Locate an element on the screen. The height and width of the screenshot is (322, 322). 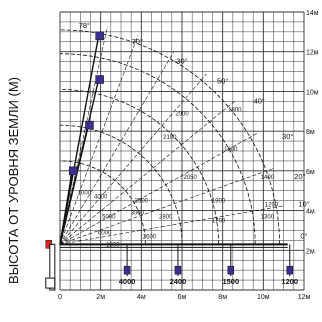
curve-load-label: 2600 is located at coordinates (150, 237).